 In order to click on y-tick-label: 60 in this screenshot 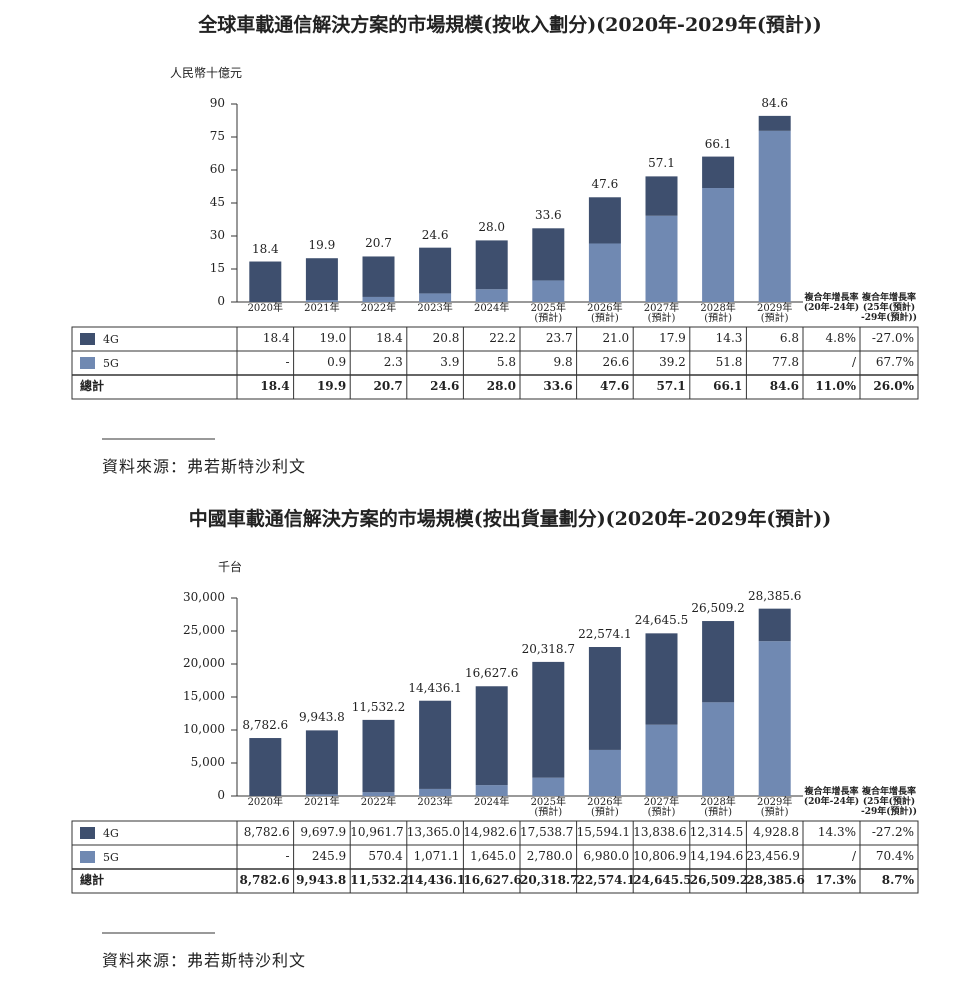, I will do `click(217, 169)`.